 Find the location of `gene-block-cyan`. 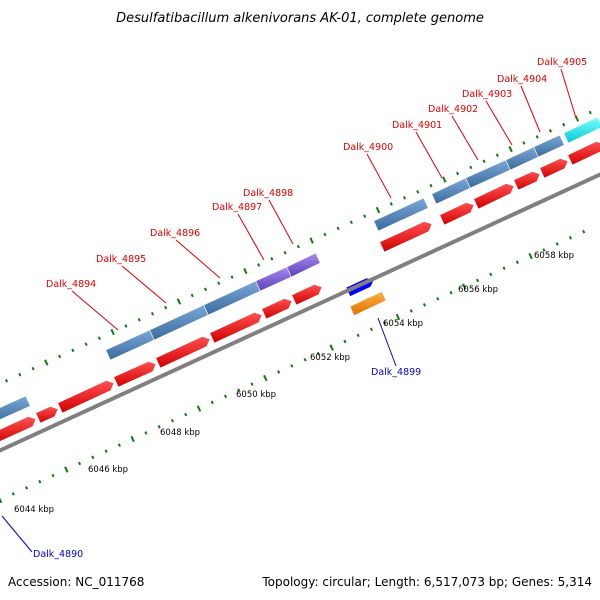

gene-block-cyan is located at coordinates (581, 130).